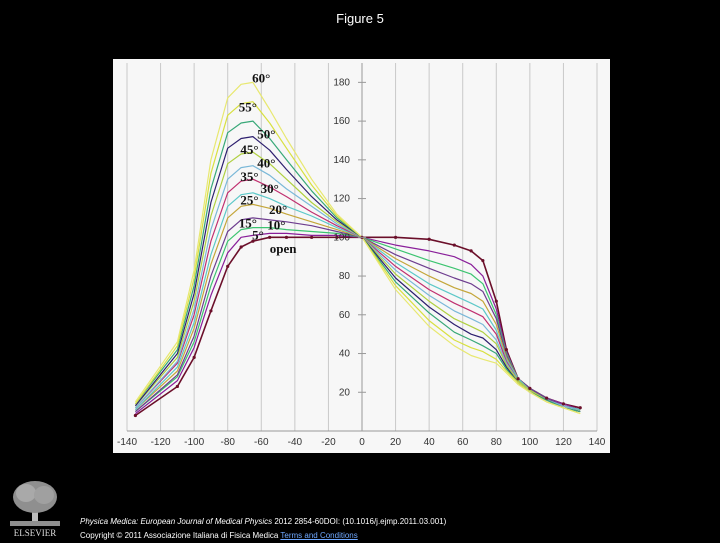 The width and height of the screenshot is (720, 543). I want to click on curve-label: 15°, so click(248, 223).